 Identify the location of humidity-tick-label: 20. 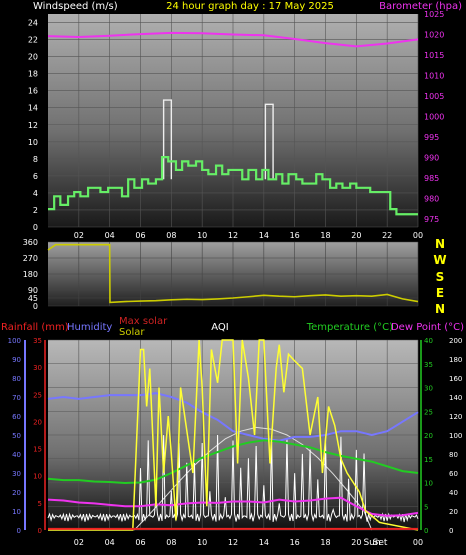
(16, 493).